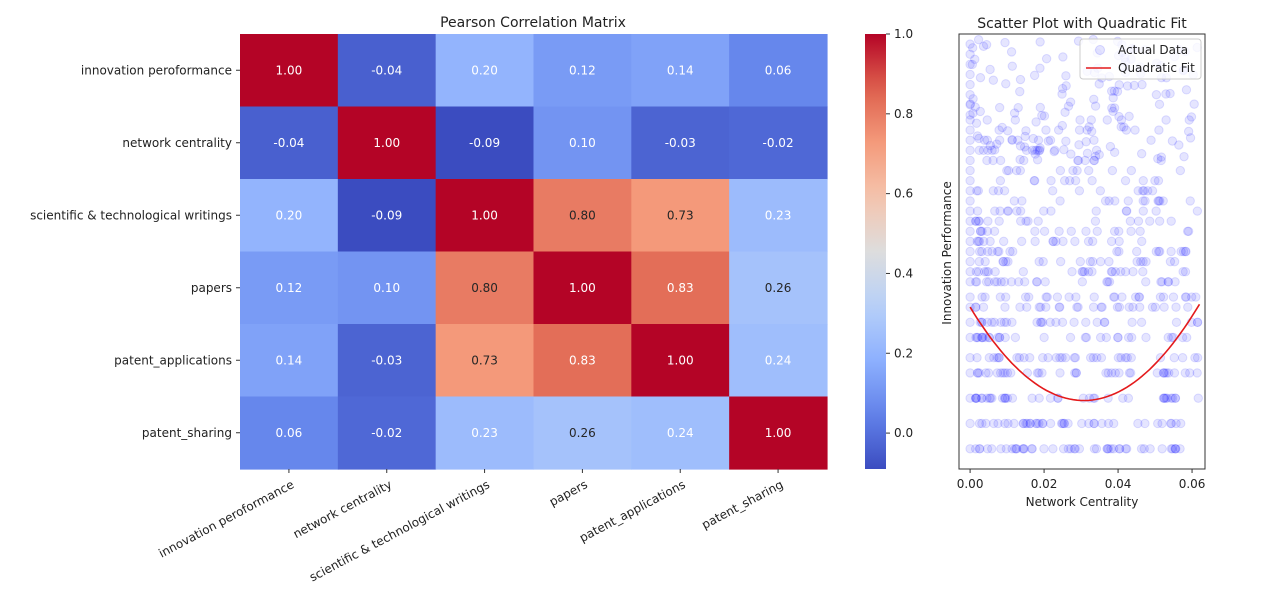 The height and width of the screenshot is (600, 1271). I want to click on heatmap-cell-value: 0.12, so click(582, 70).